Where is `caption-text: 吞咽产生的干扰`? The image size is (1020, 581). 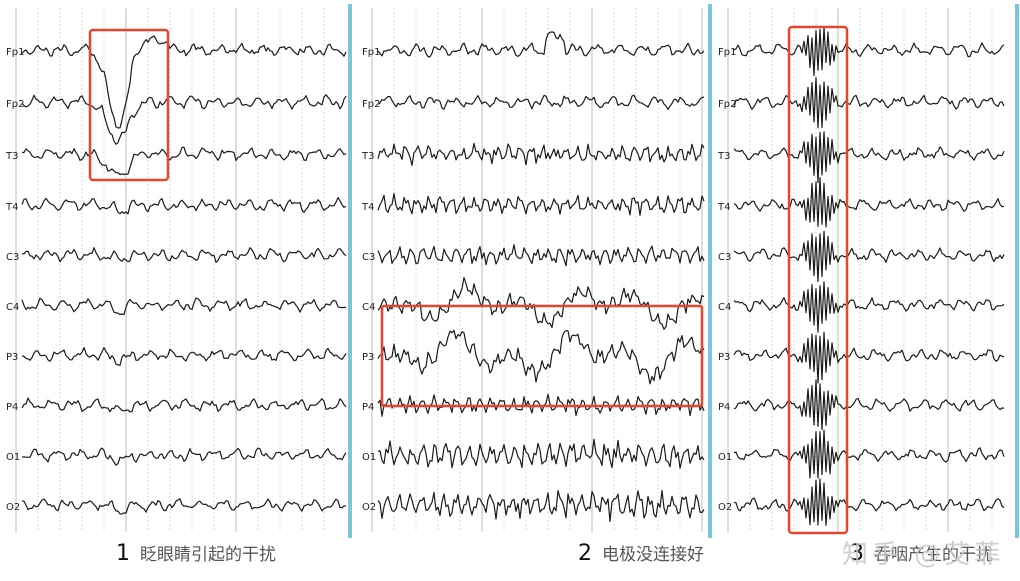 caption-text: 吞咽产生的干扰 is located at coordinates (933, 555).